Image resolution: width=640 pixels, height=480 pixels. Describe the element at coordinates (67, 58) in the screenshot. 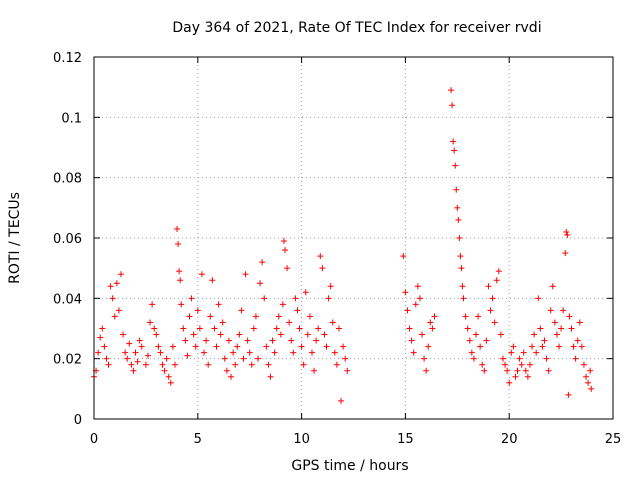

I see `y-tick-label: 0.12` at that location.